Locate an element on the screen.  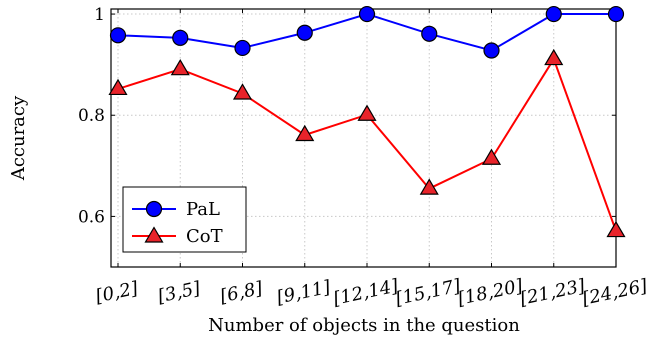
legend-label-cot: CoT is located at coordinates (204, 236).